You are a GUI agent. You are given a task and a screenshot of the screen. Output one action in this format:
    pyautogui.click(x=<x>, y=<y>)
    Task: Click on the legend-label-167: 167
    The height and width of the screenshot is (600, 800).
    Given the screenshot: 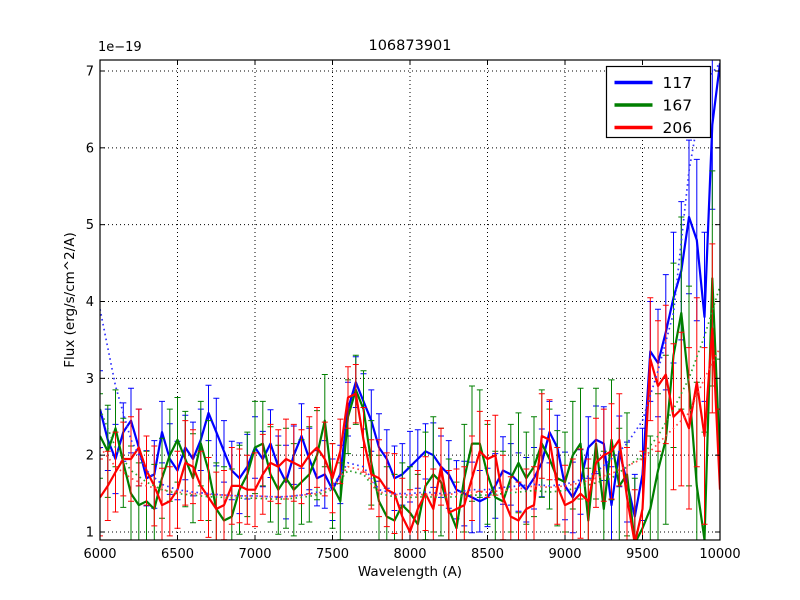 What is the action you would take?
    pyautogui.click(x=678, y=106)
    